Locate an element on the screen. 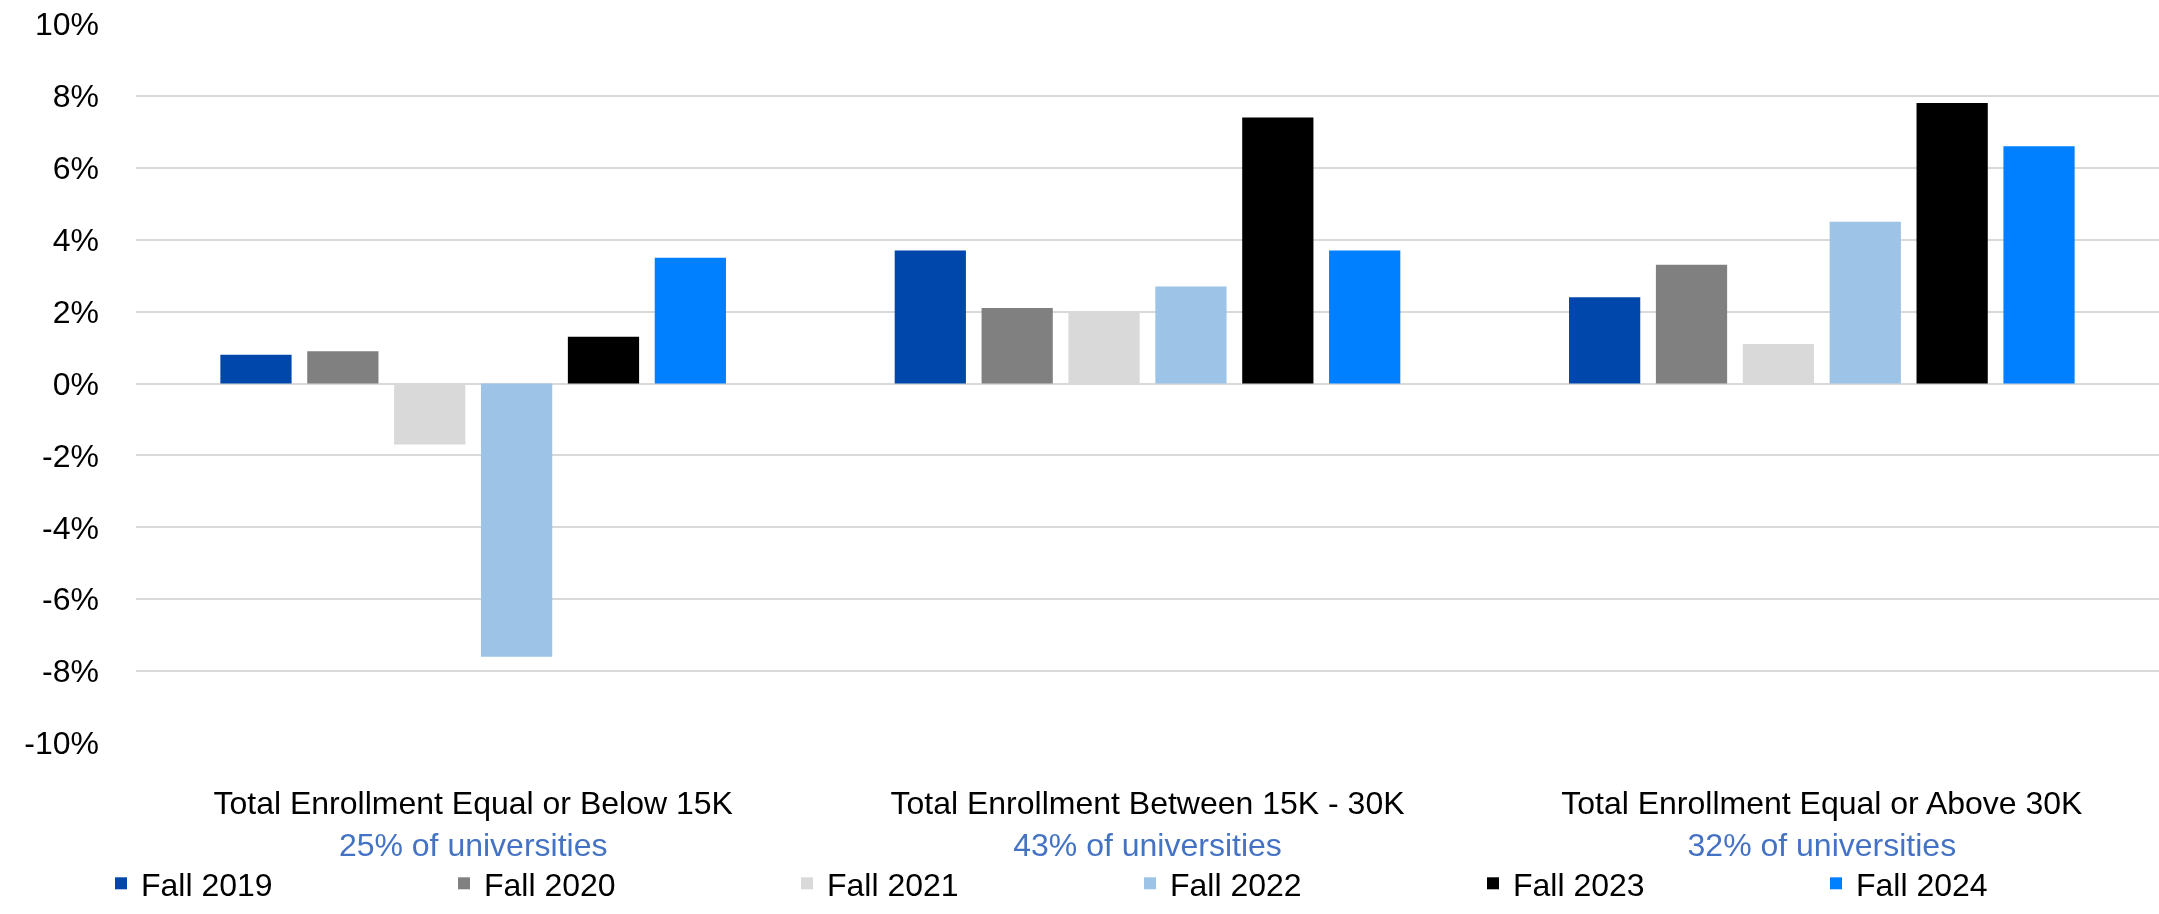 The height and width of the screenshot is (914, 2159). y-tick-label: 2% is located at coordinates (75, 311).